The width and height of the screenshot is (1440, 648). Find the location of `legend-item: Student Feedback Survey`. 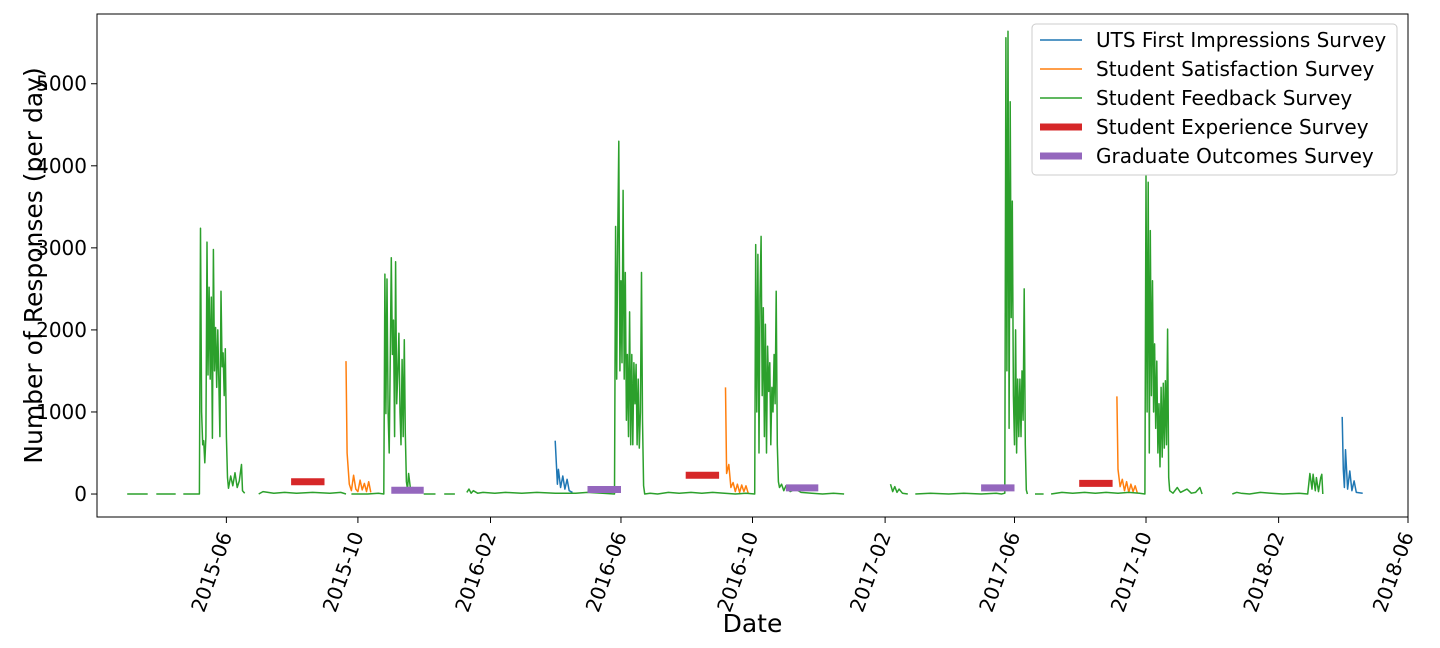

legend-item: Student Feedback Survey is located at coordinates (1196, 98).